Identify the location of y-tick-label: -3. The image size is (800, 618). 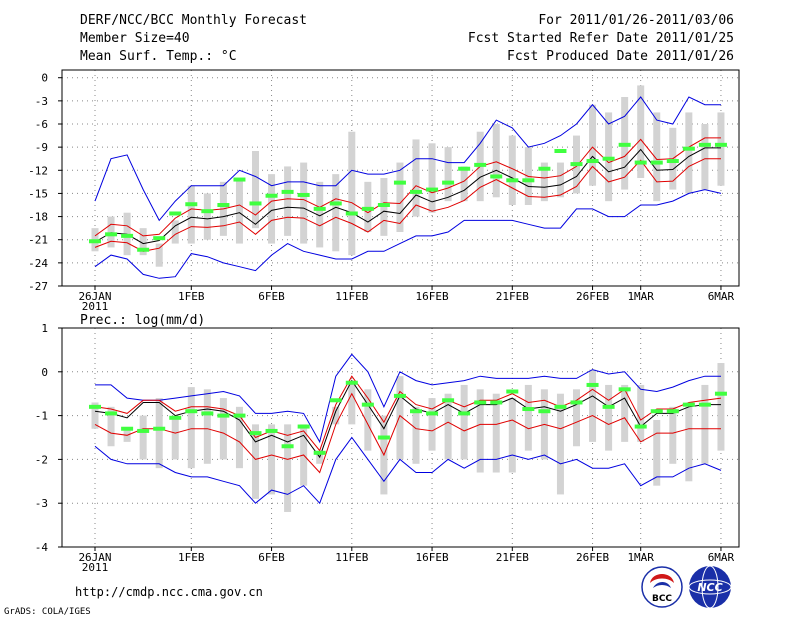
(41, 503).